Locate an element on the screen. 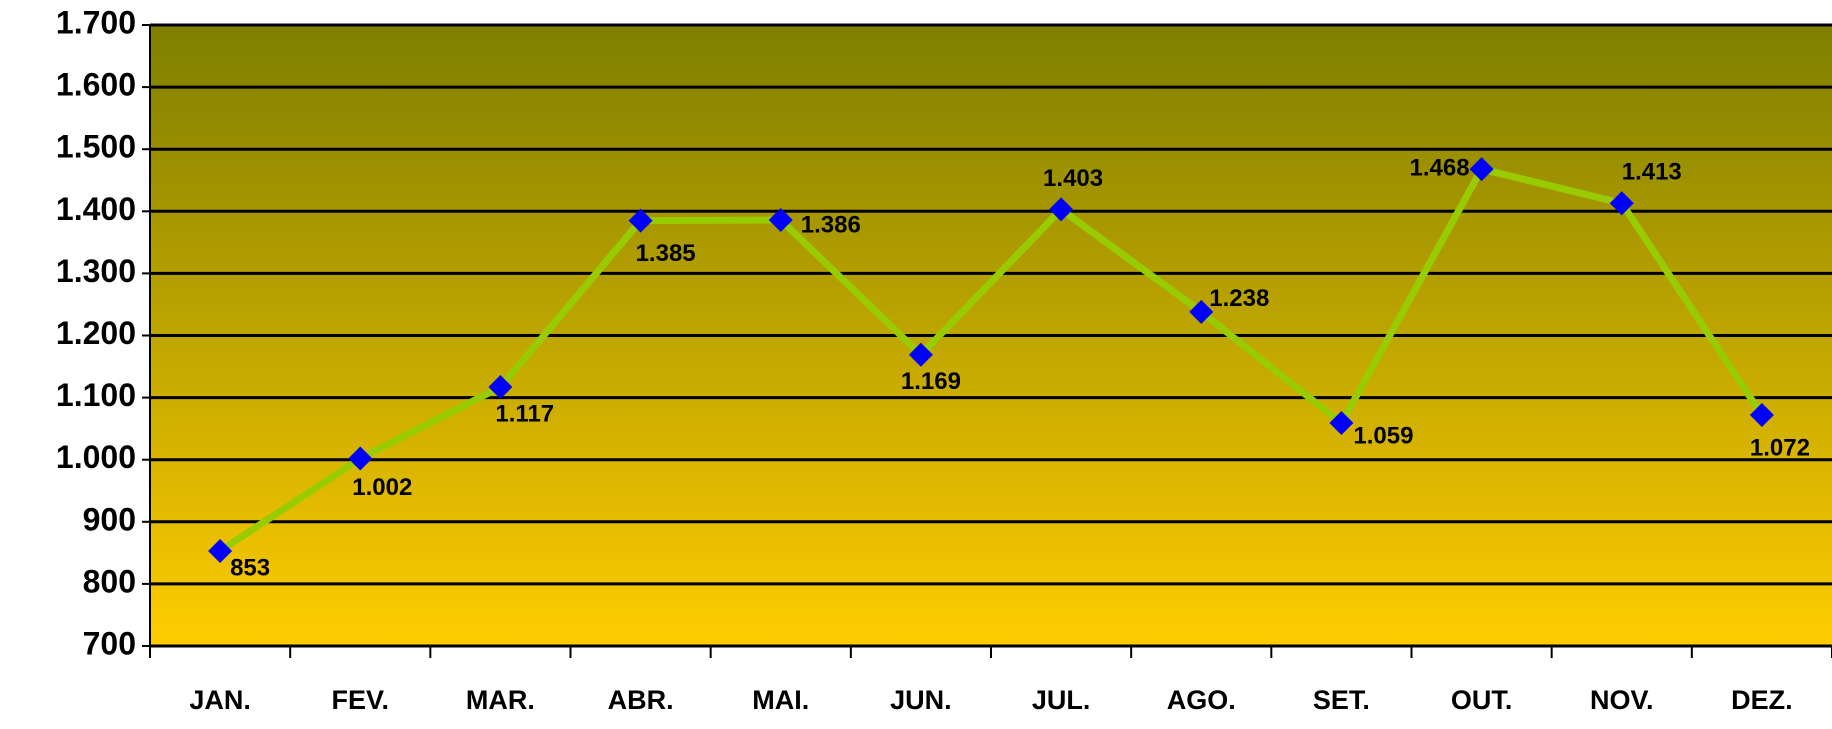 This screenshot has height=729, width=1832. y-tick-label: 1.300 is located at coordinates (96, 271).